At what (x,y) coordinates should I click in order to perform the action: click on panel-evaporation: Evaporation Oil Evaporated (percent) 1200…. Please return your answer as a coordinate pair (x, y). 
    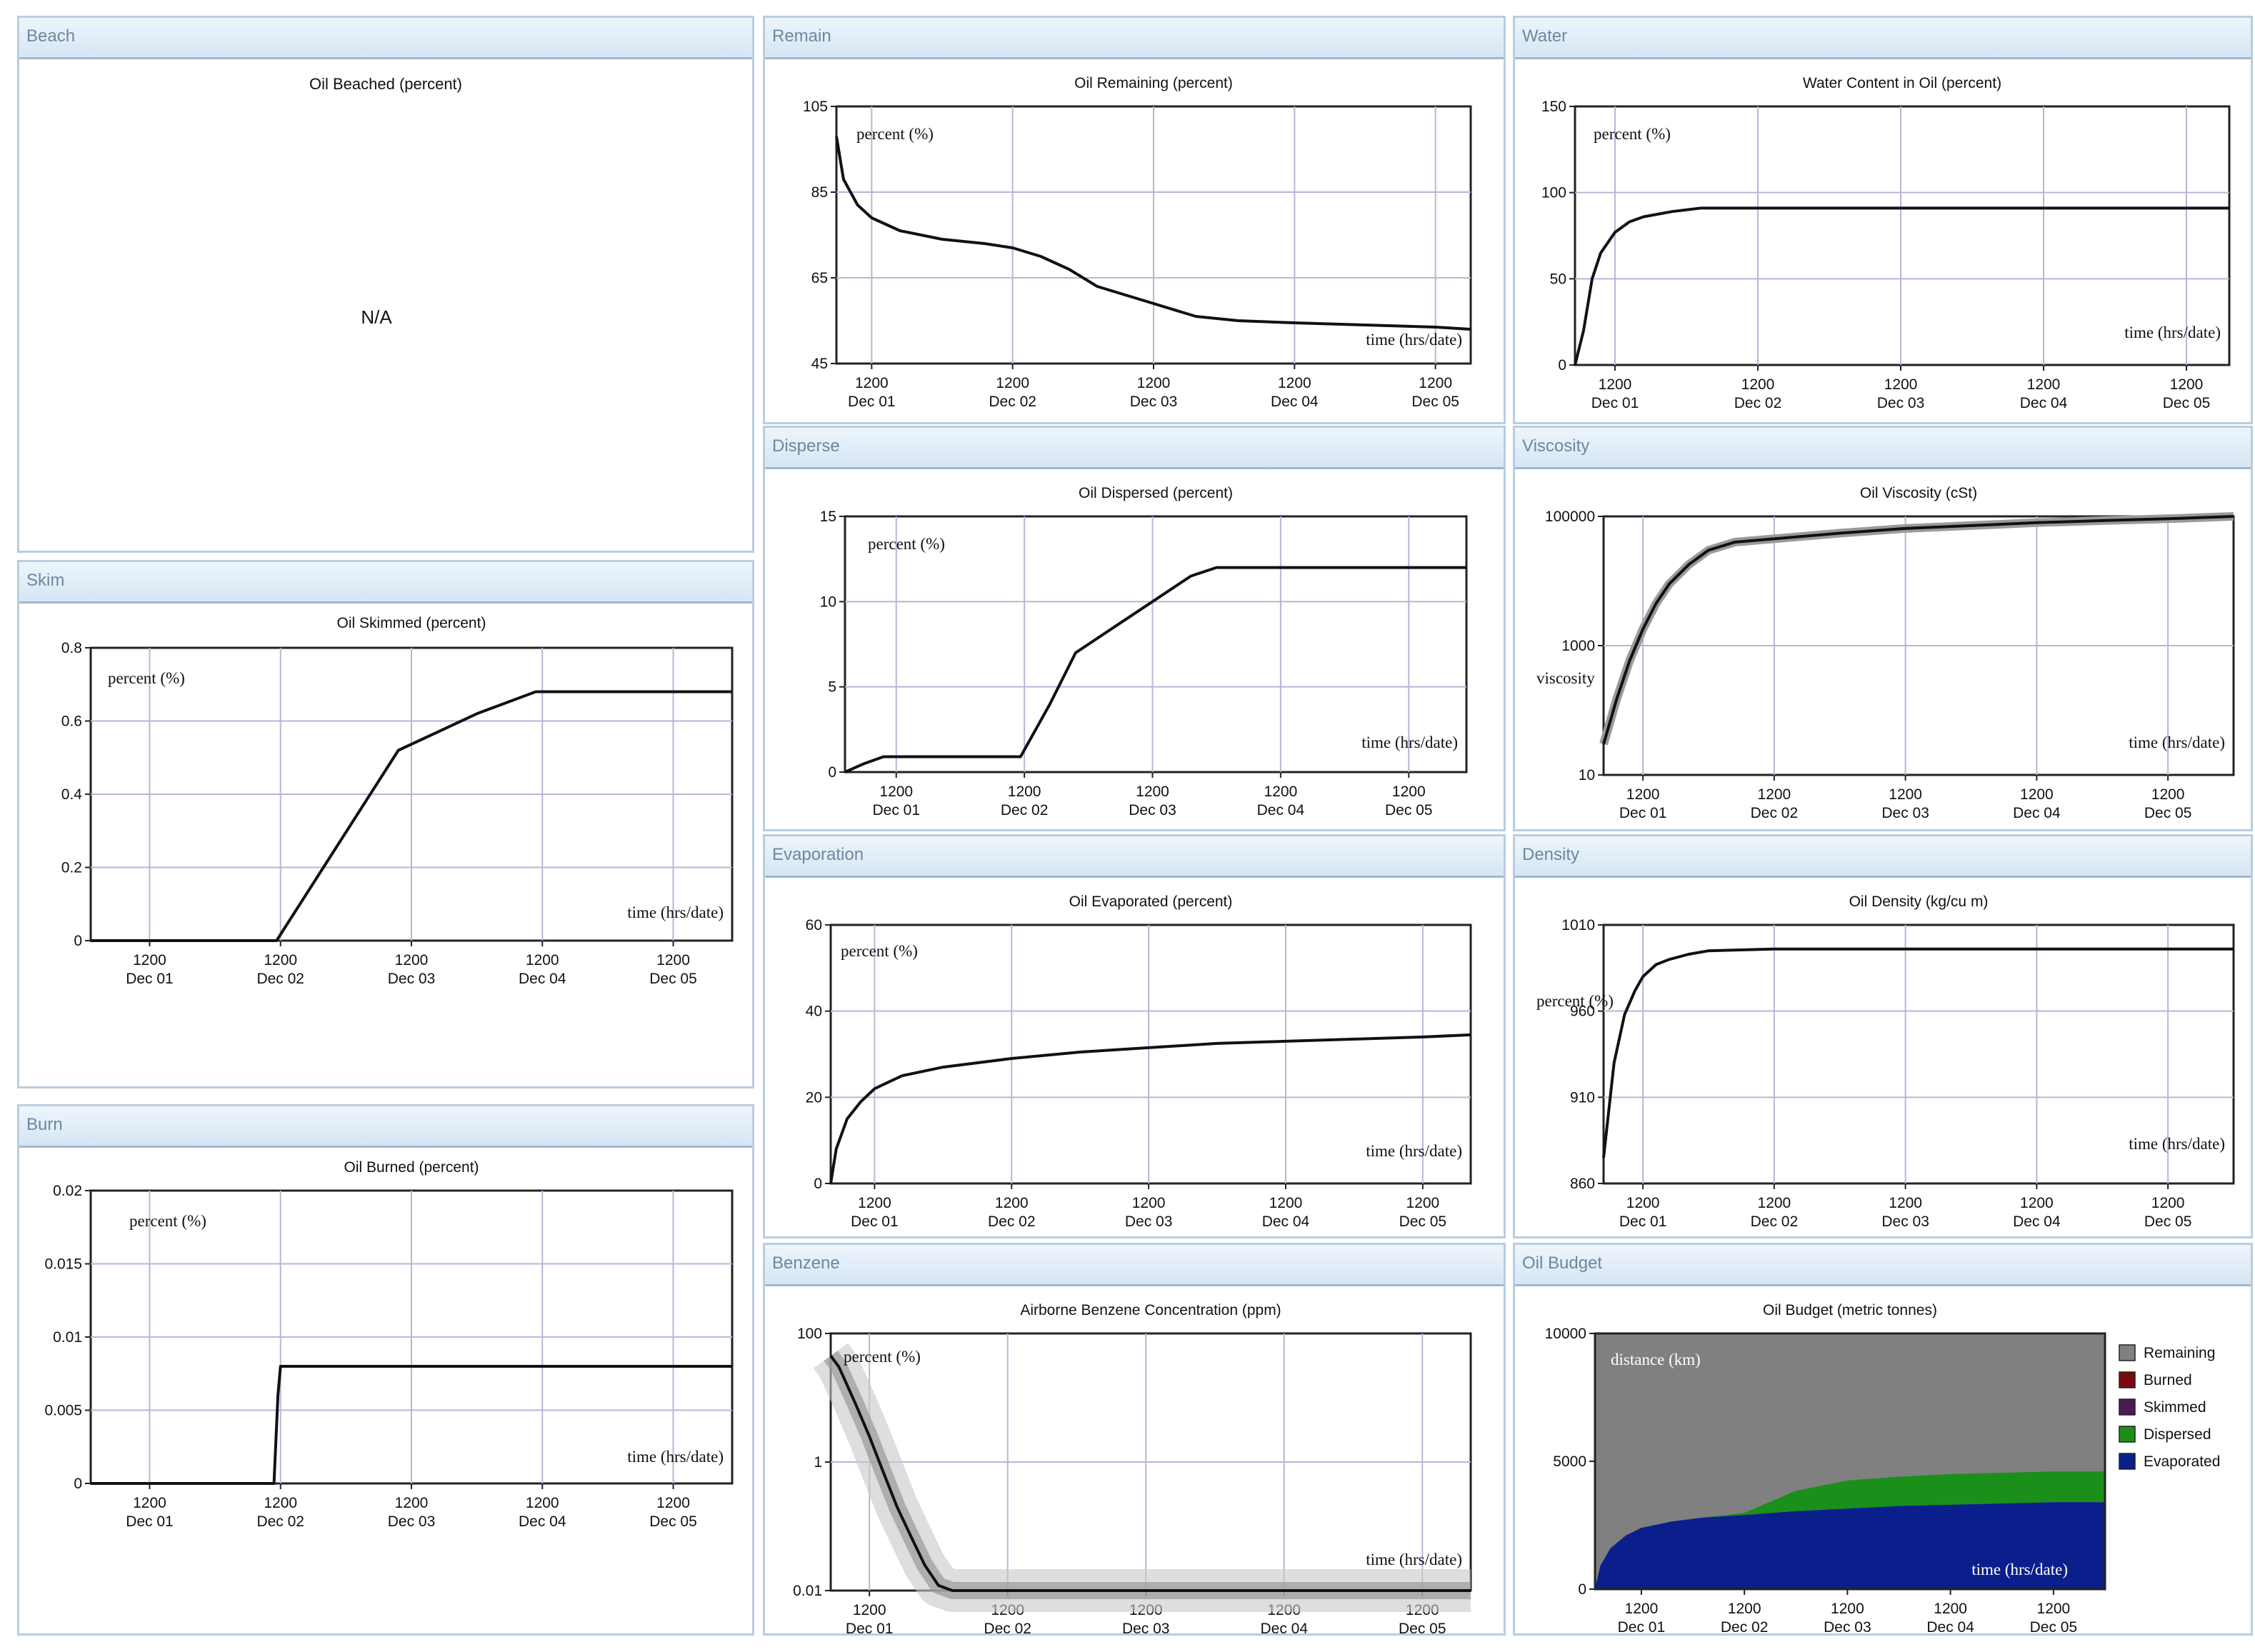
    Looking at the image, I should click on (1134, 1036).